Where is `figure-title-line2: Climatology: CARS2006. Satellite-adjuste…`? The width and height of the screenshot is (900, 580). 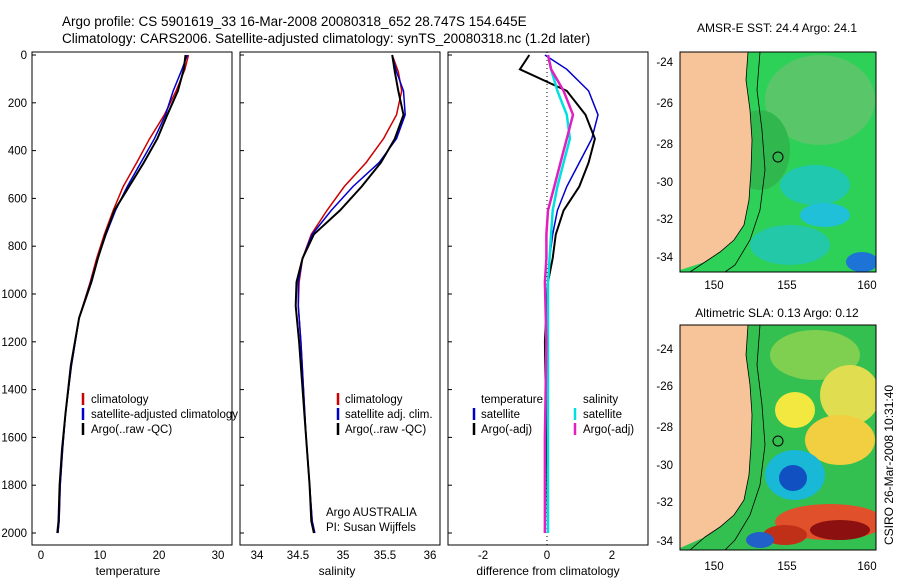 figure-title-line2: Climatology: CARS2006. Satellite-adjuste… is located at coordinates (326, 38).